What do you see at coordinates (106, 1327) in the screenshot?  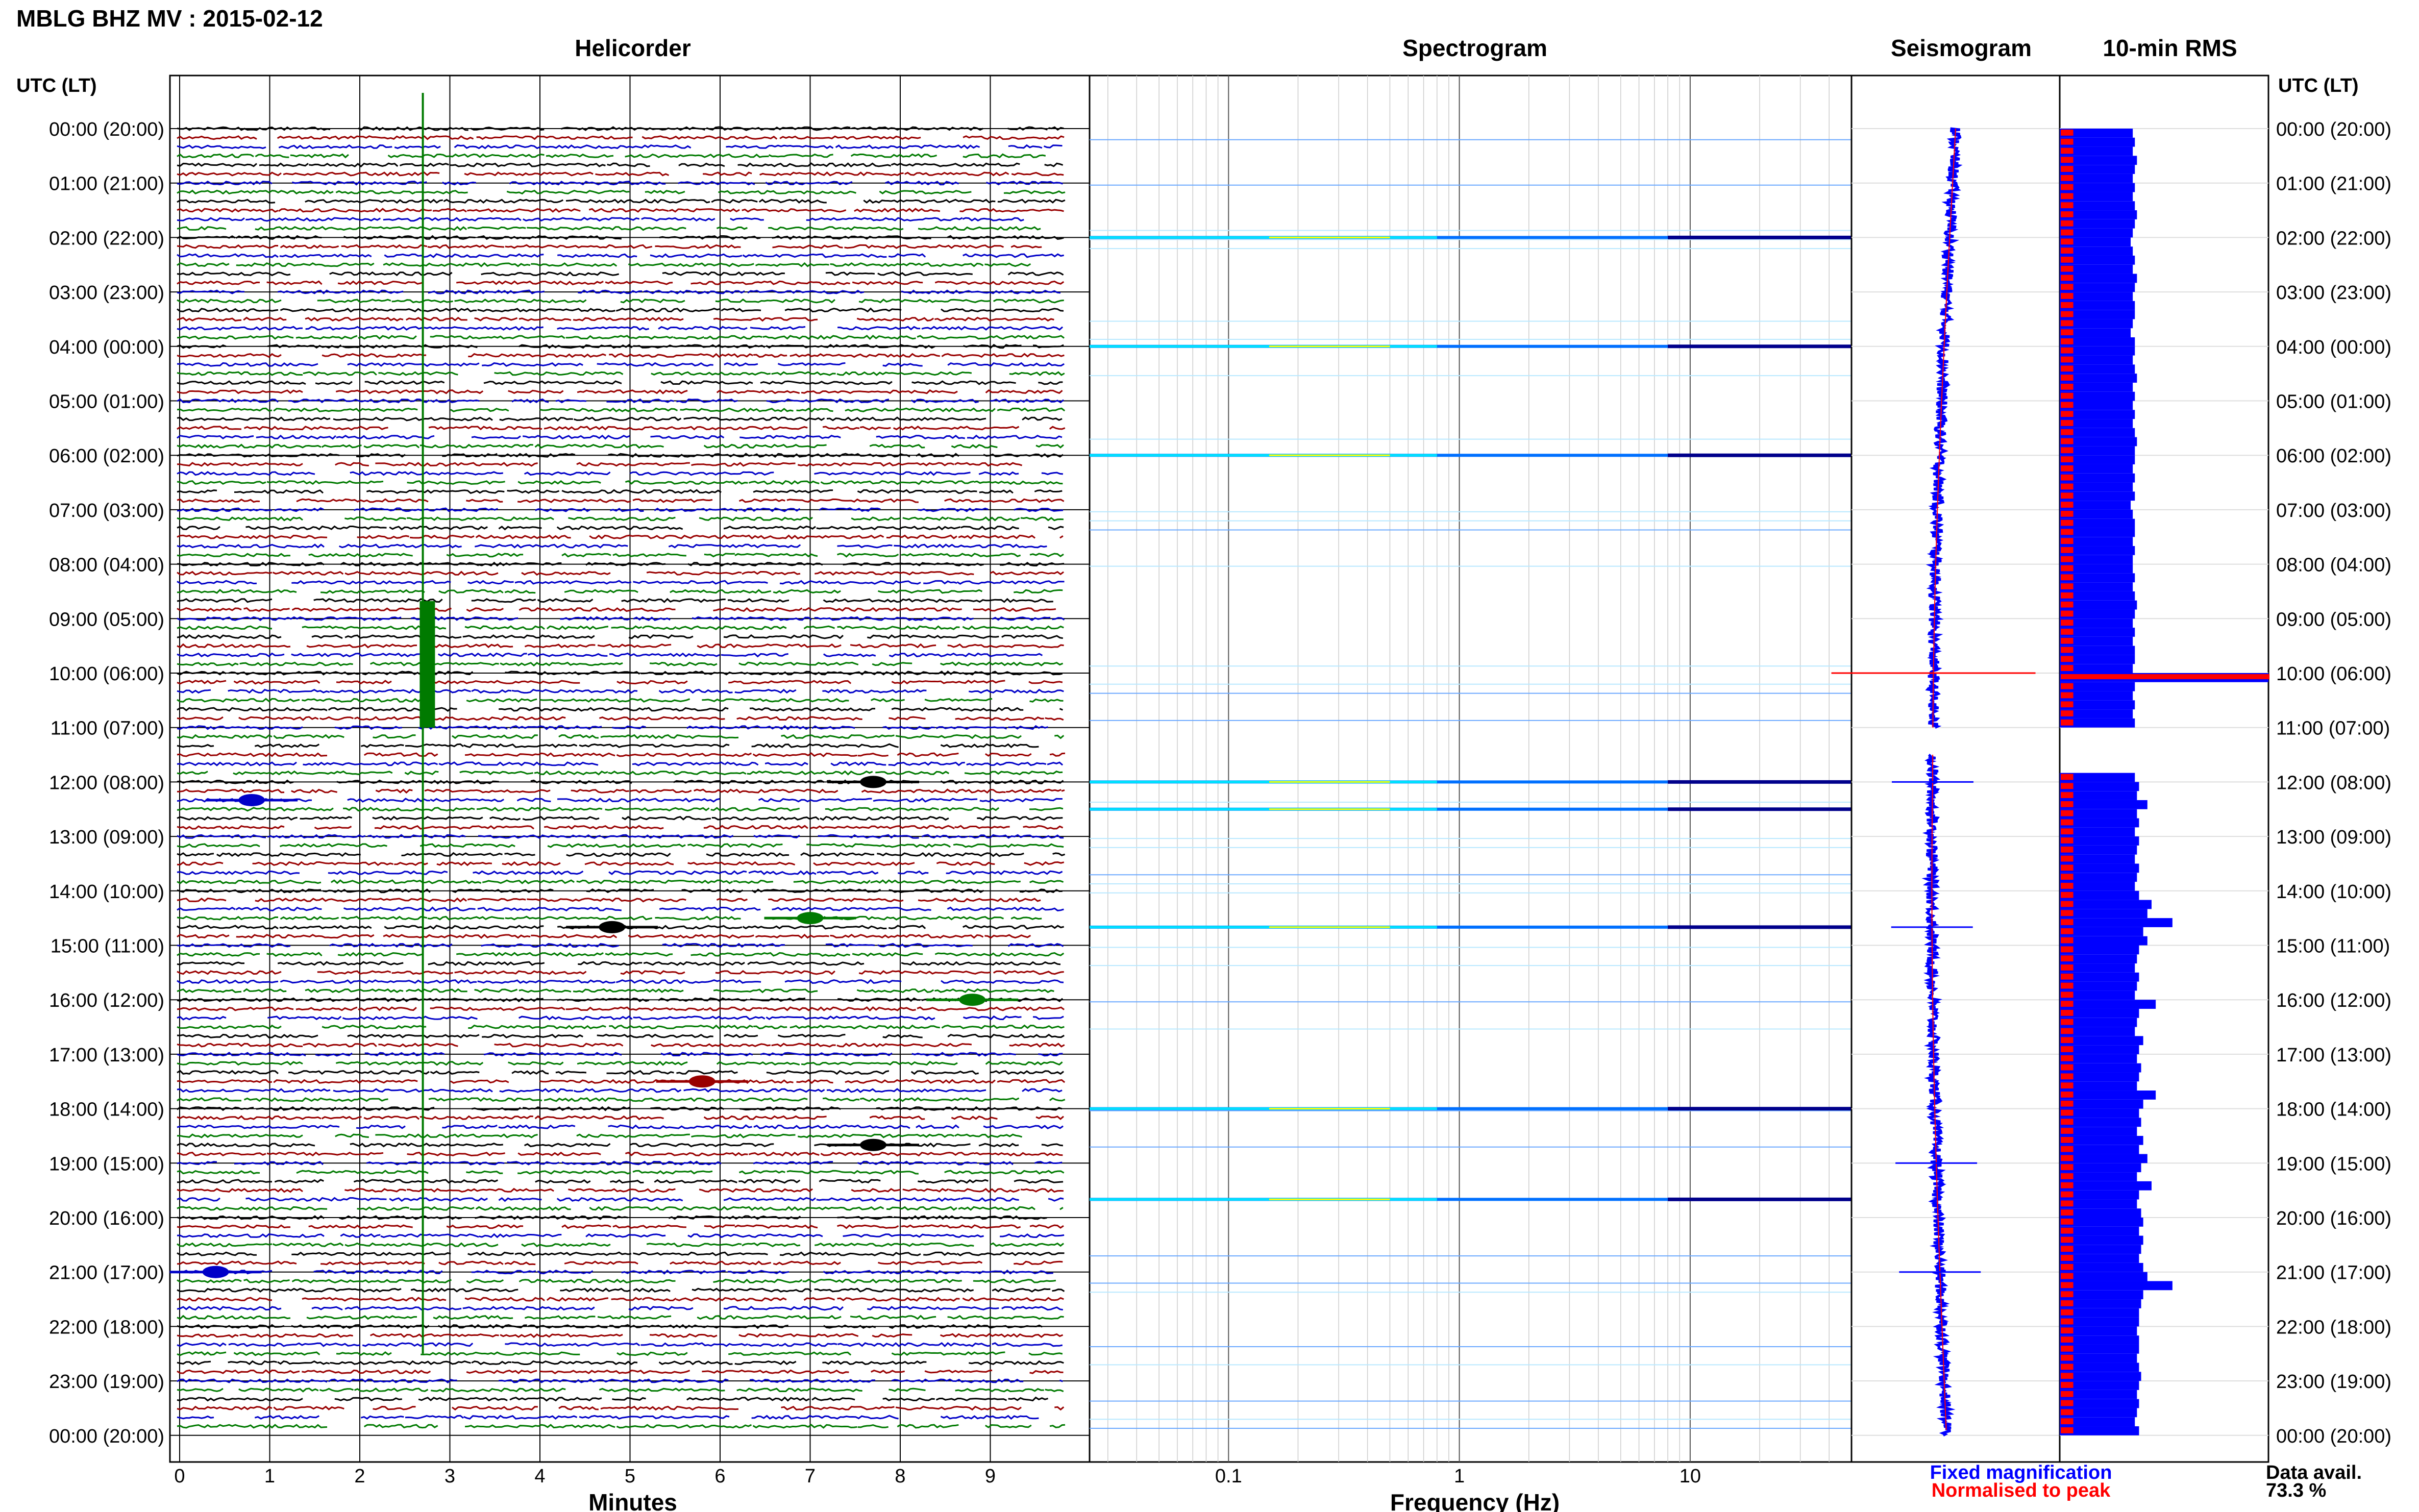 I see `hour-label-left: 22:00 (18:00)` at bounding box center [106, 1327].